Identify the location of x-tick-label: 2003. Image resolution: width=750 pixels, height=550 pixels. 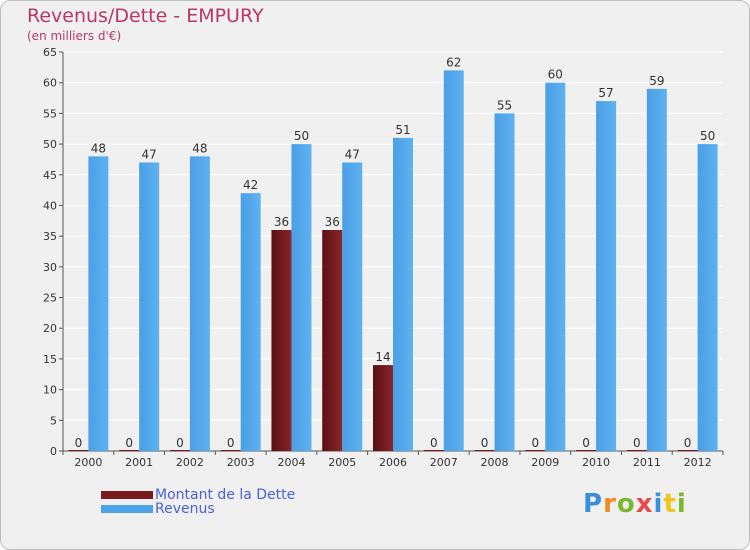
(241, 462).